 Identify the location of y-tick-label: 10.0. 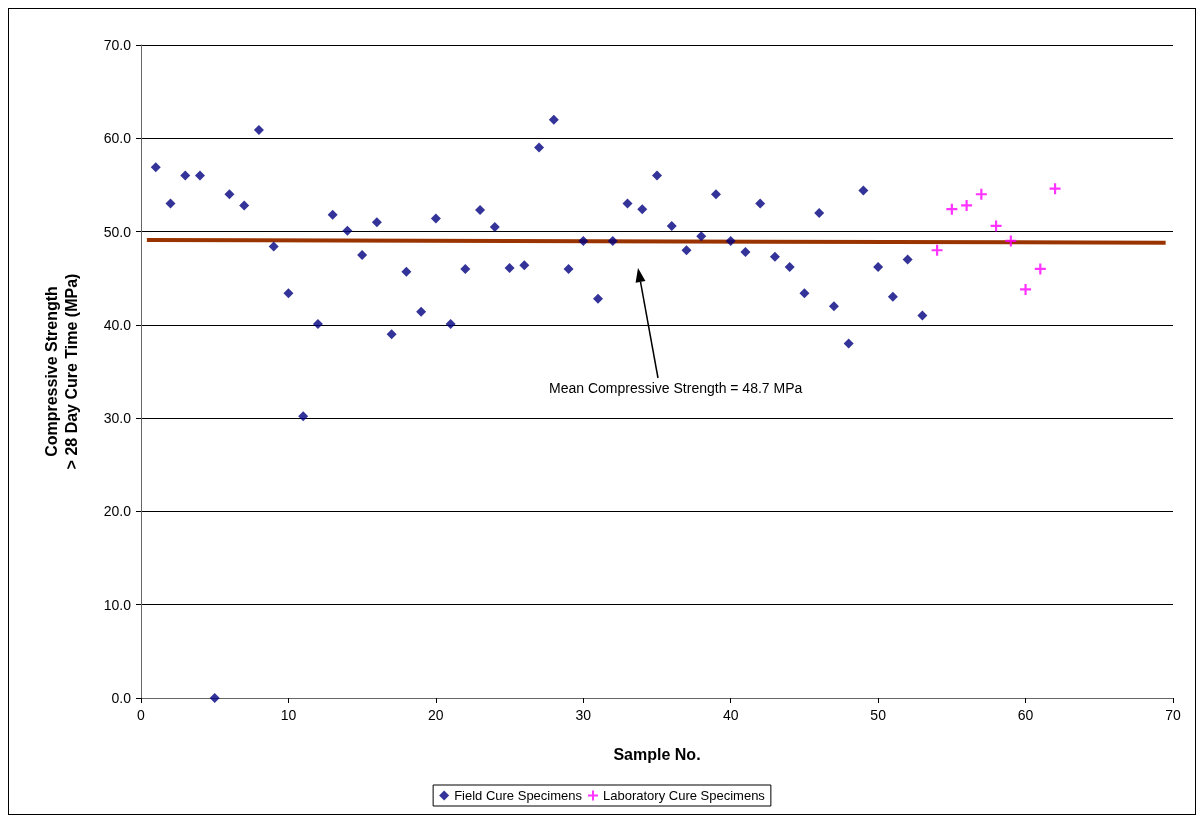
(117, 604).